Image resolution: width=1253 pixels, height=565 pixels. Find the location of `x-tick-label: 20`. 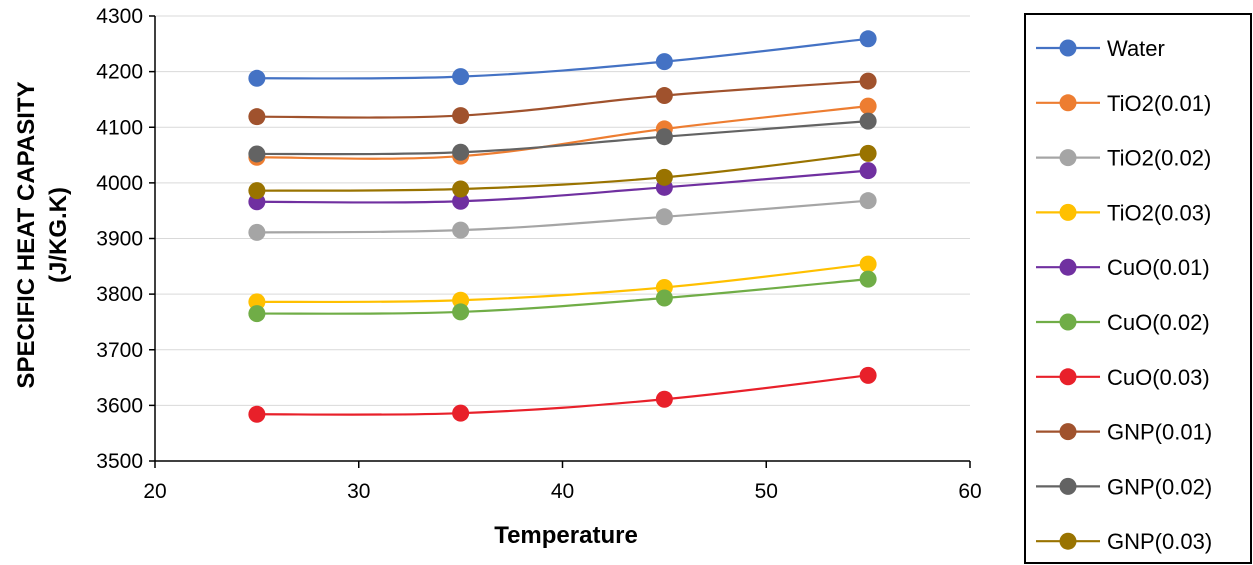

x-tick-label: 20 is located at coordinates (154, 491).